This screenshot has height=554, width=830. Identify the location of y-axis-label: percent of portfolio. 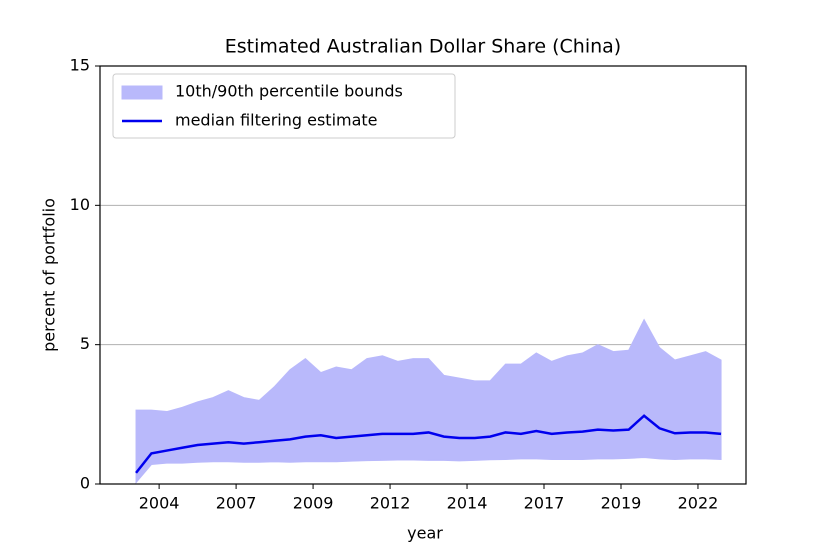
(49, 275).